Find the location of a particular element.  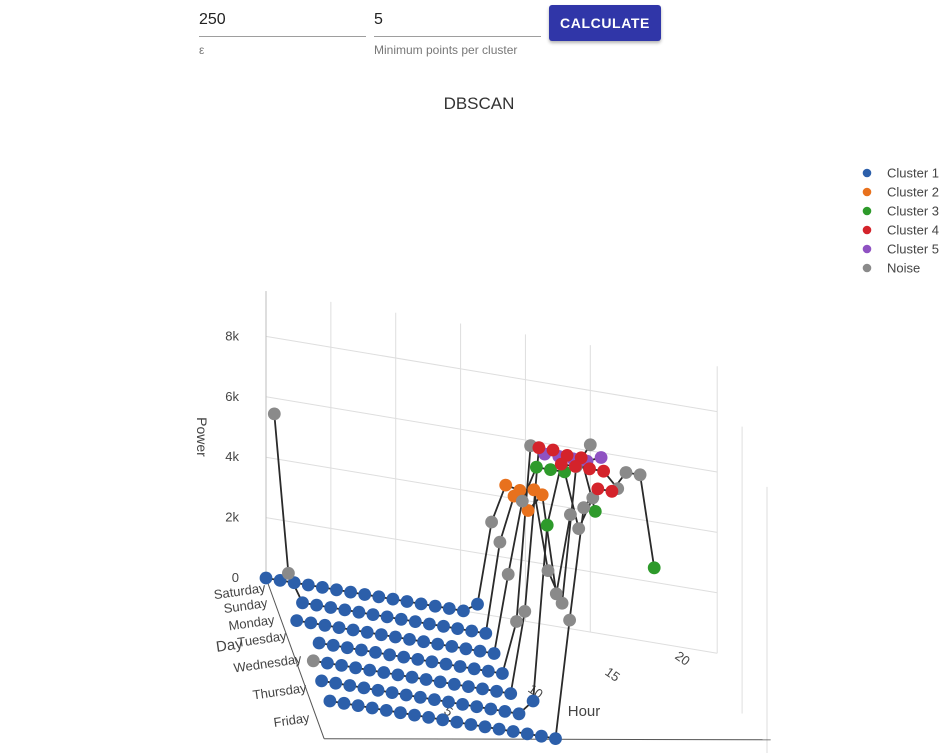

epsilon-field: 250 ε is located at coordinates (282, 30).